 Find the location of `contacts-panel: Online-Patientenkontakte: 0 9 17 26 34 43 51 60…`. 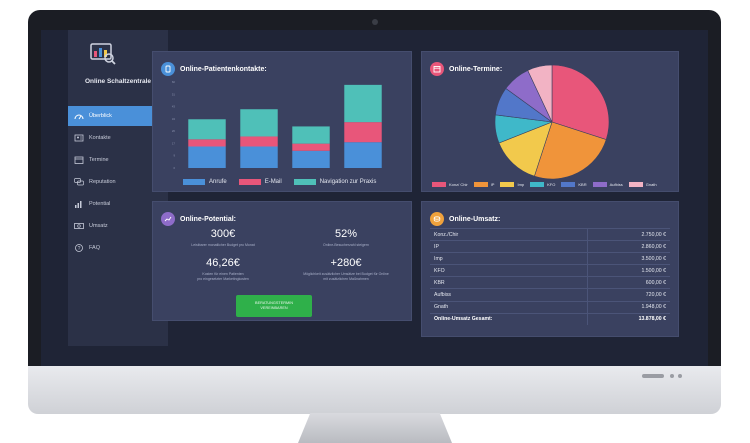

contacts-panel: Online-Patientenkontakte: 0 9 17 26 34 43 51 60… is located at coordinates (282, 121).